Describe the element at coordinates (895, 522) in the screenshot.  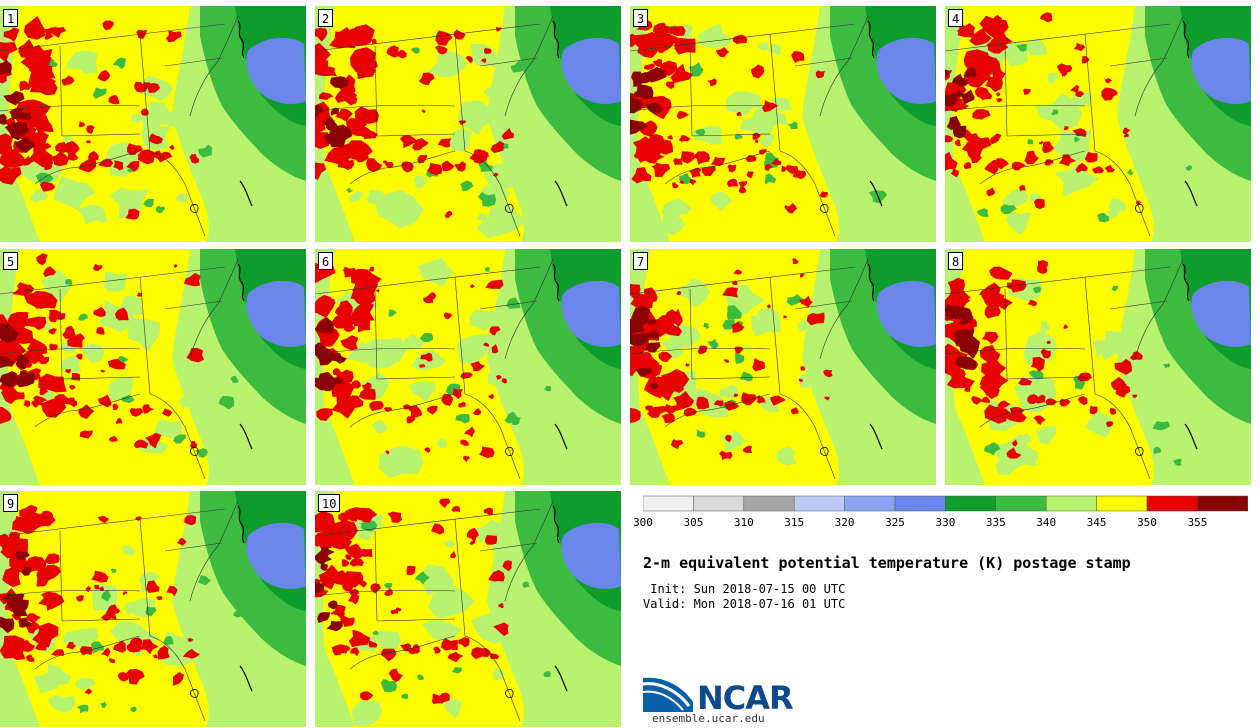
I see `colorbar-tick-label: 325` at that location.